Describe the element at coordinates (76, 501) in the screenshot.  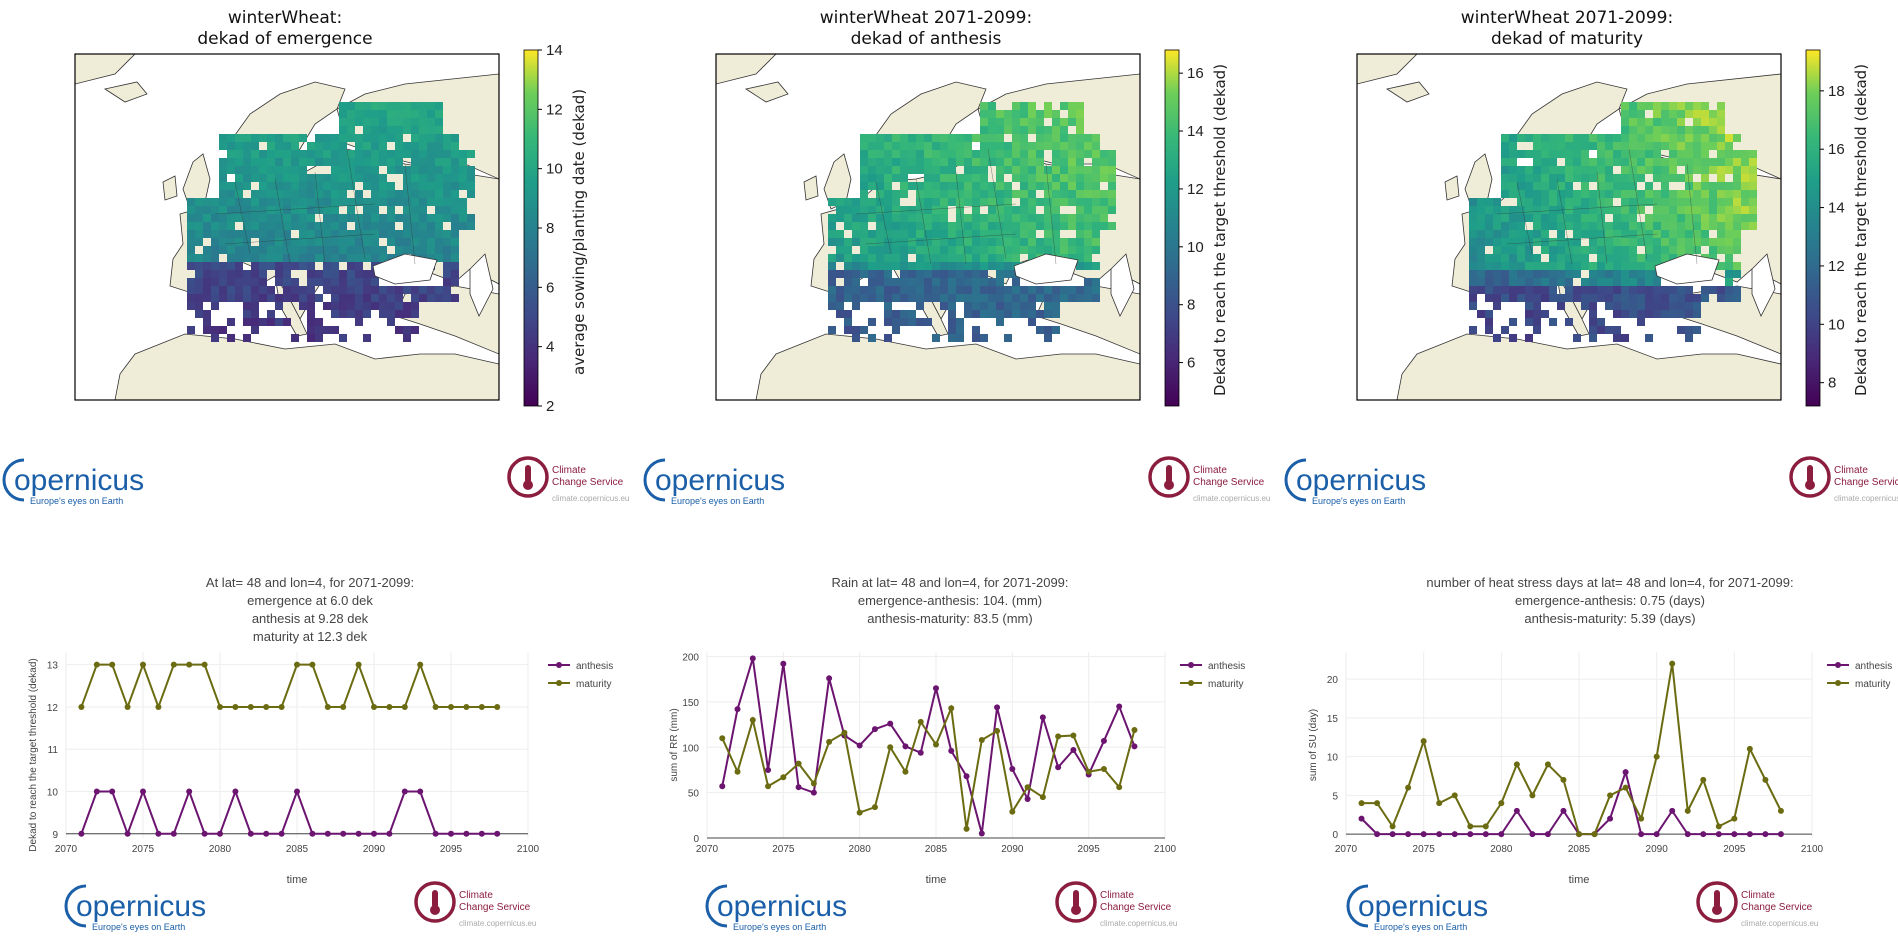
I see `copernicus-tagline: Europe's eyes on Earth` at that location.